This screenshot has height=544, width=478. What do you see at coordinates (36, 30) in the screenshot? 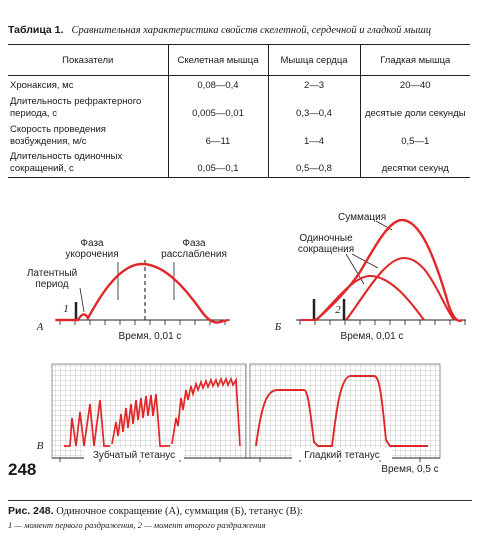
I see `table-number: Таблица 1.` at bounding box center [36, 30].